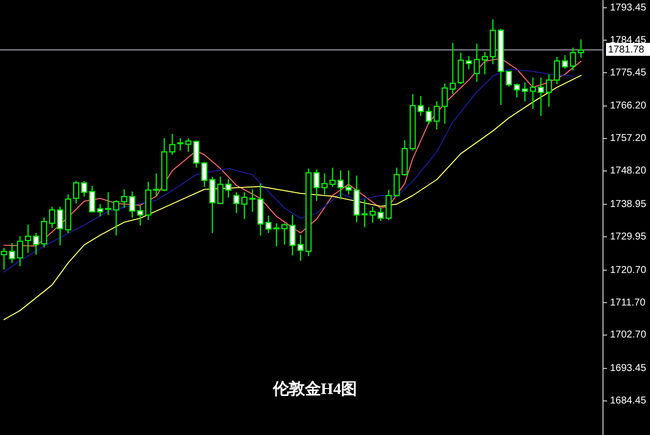 This screenshot has width=650, height=435. I want to click on y-tick-label: 1748.20, so click(628, 171).